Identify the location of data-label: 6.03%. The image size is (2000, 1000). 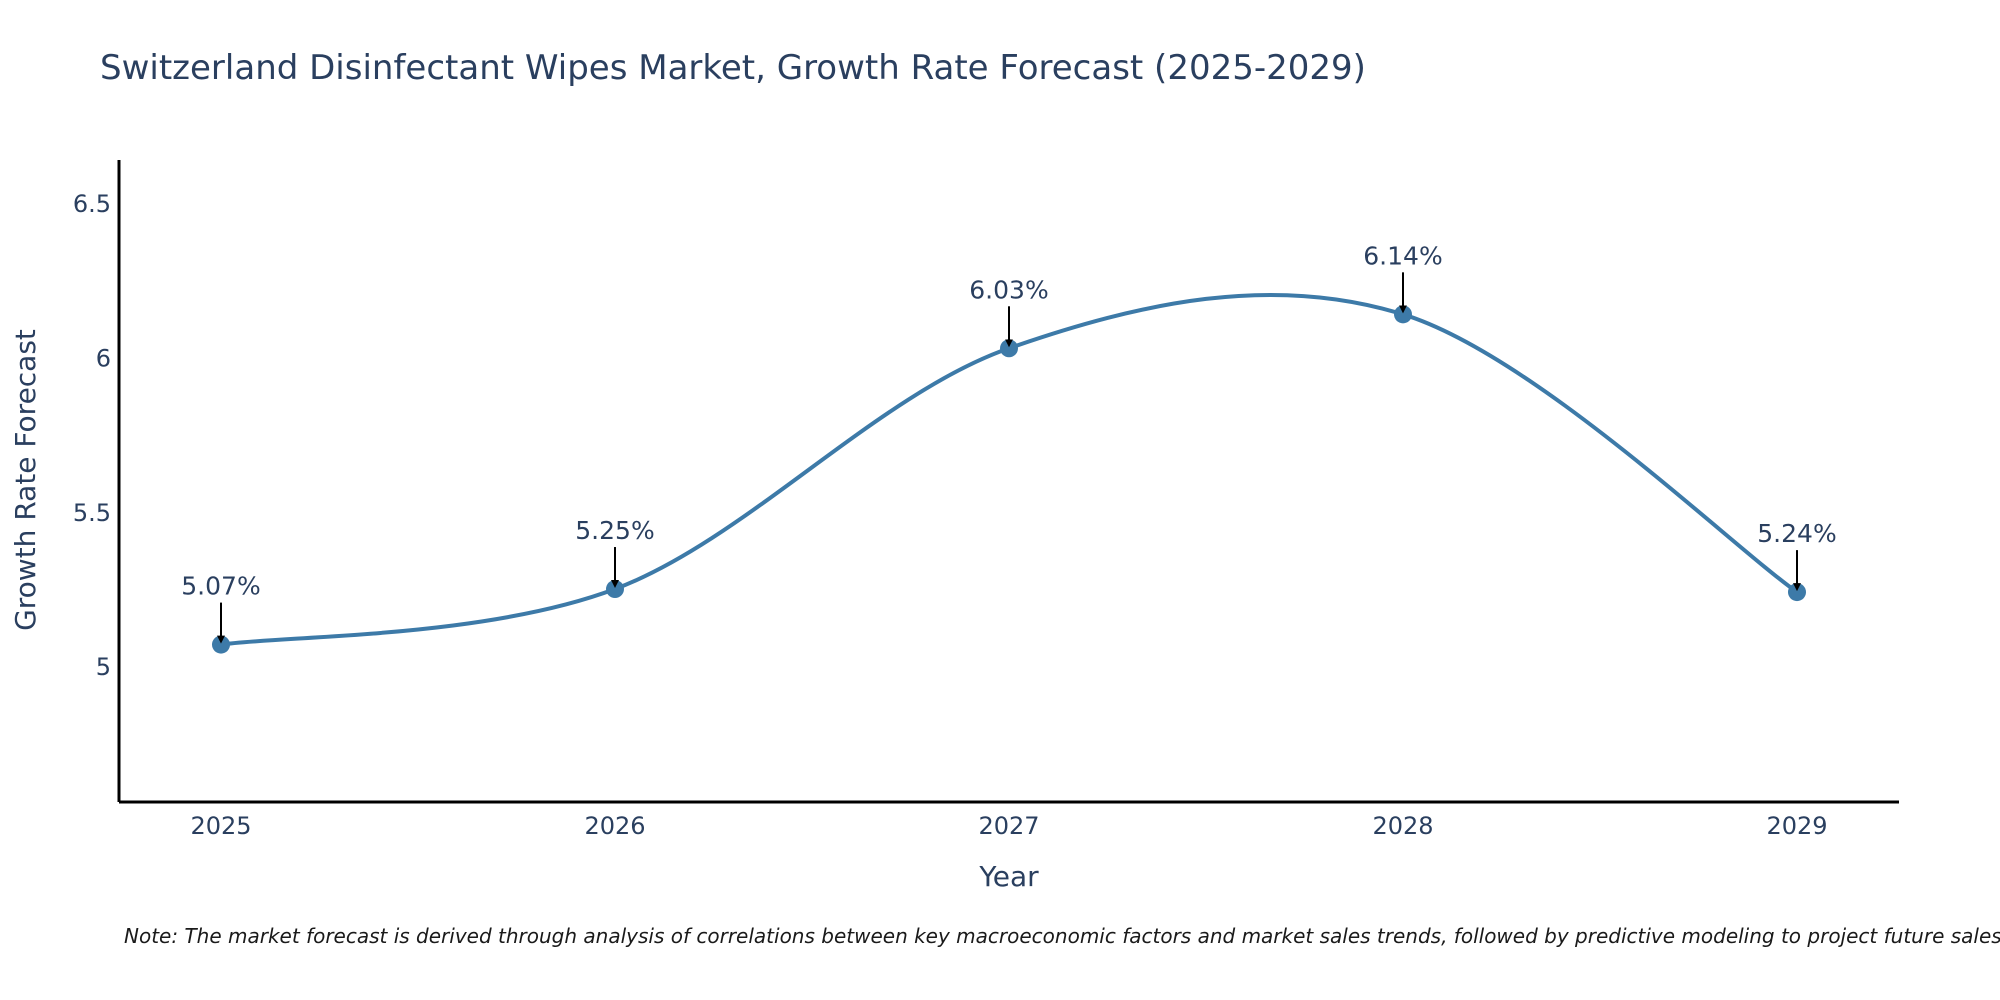
(1008, 289).